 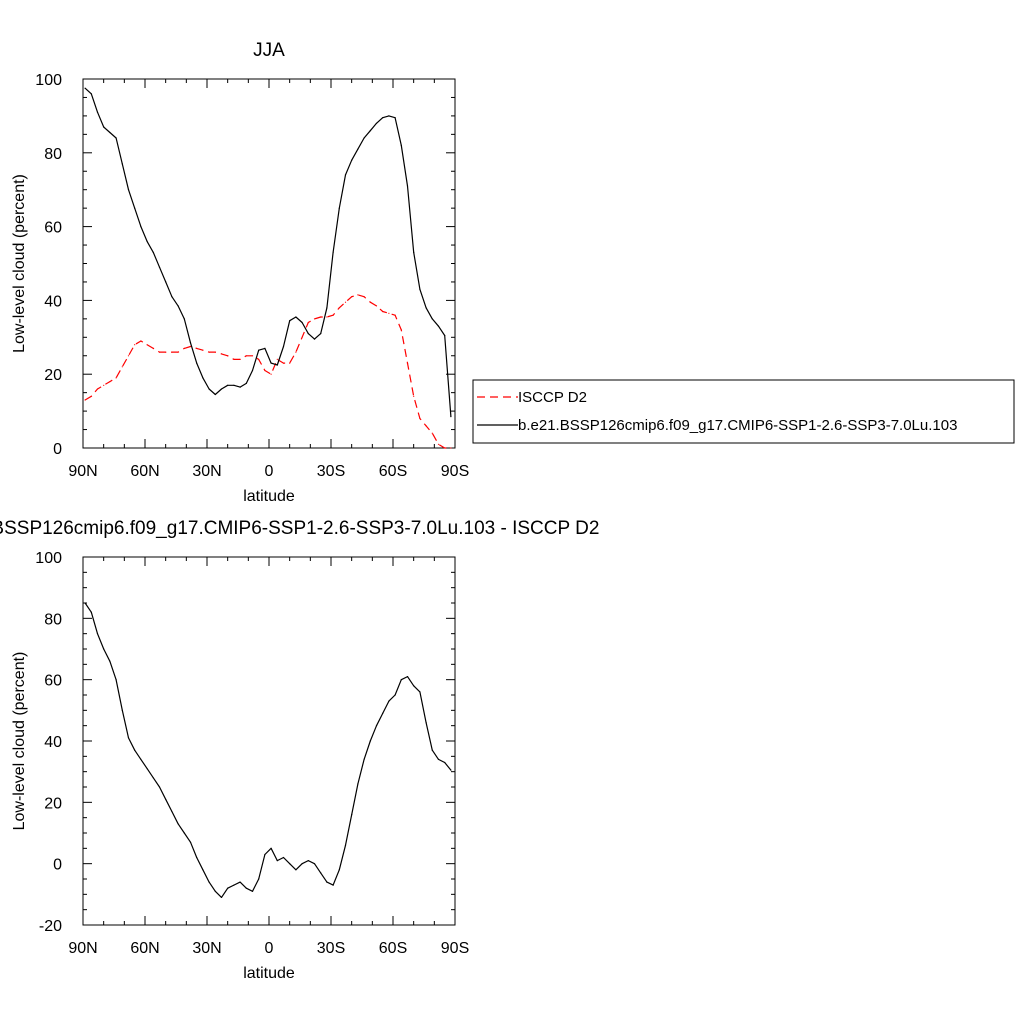 What do you see at coordinates (206, 948) in the screenshot?
I see `x-tick-label: 30N` at bounding box center [206, 948].